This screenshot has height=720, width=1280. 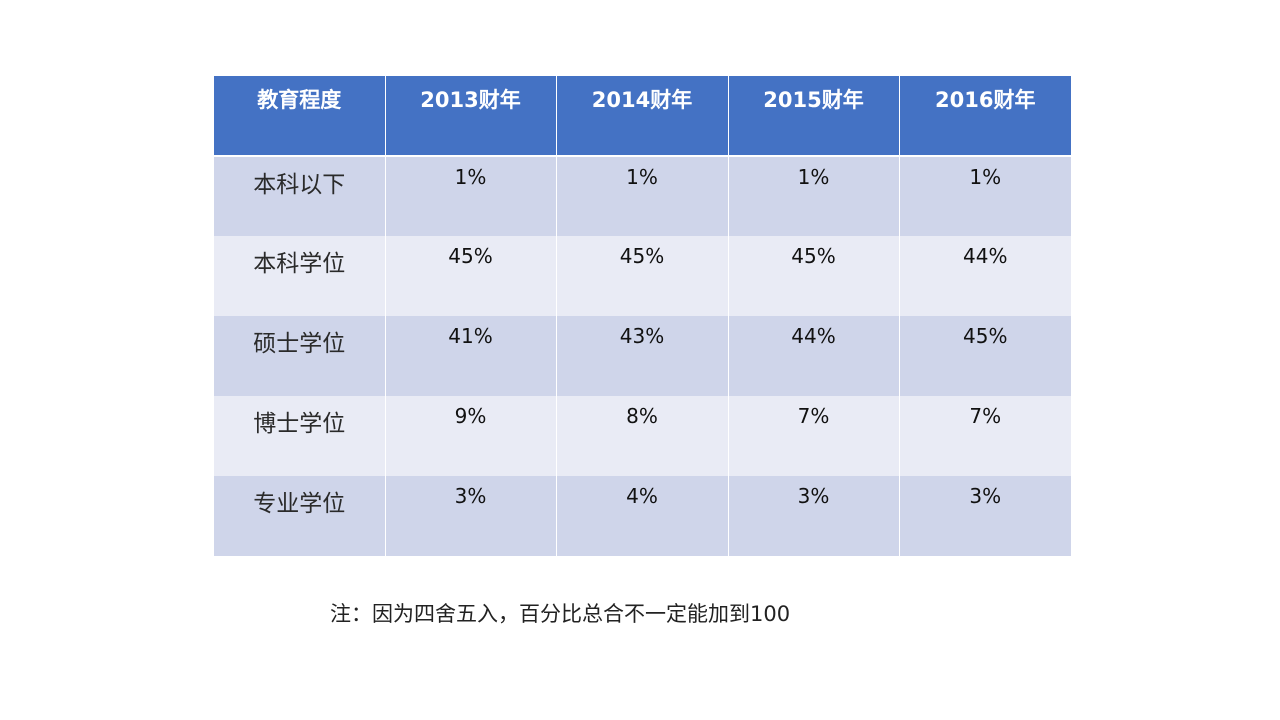 I want to click on table-row: 本科以下 1% 1% 1% 1%, so click(x=642, y=196).